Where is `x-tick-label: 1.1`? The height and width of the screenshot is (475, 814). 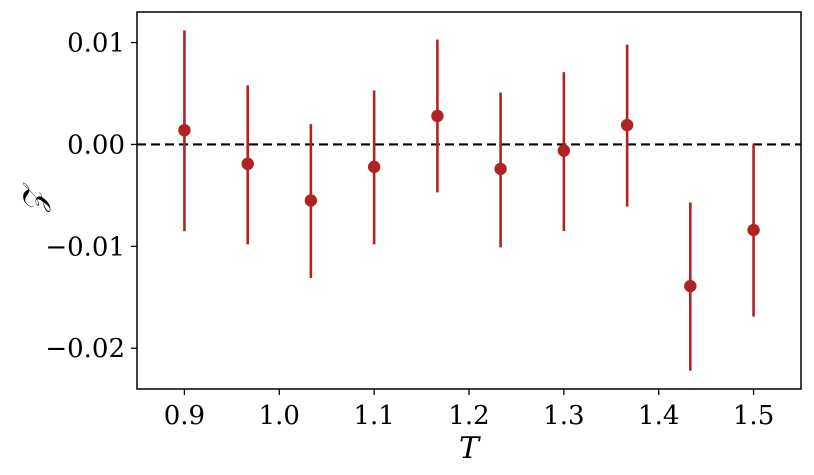
x-tick-label: 1.1 is located at coordinates (373, 416).